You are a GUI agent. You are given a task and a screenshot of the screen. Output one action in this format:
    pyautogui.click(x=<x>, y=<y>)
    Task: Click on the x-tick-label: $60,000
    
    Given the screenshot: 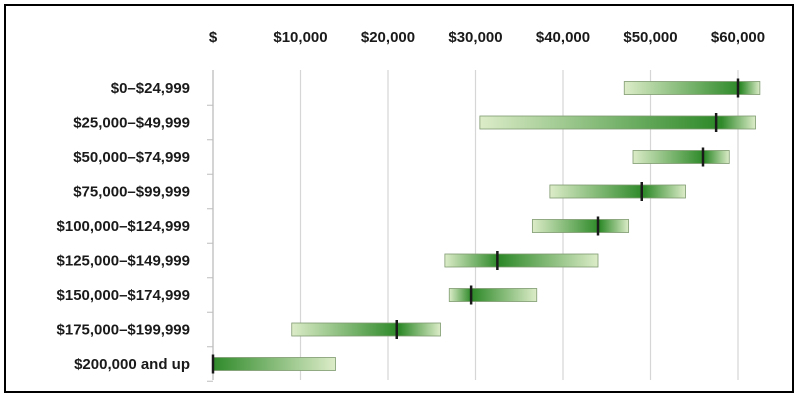 What is the action you would take?
    pyautogui.click(x=738, y=37)
    